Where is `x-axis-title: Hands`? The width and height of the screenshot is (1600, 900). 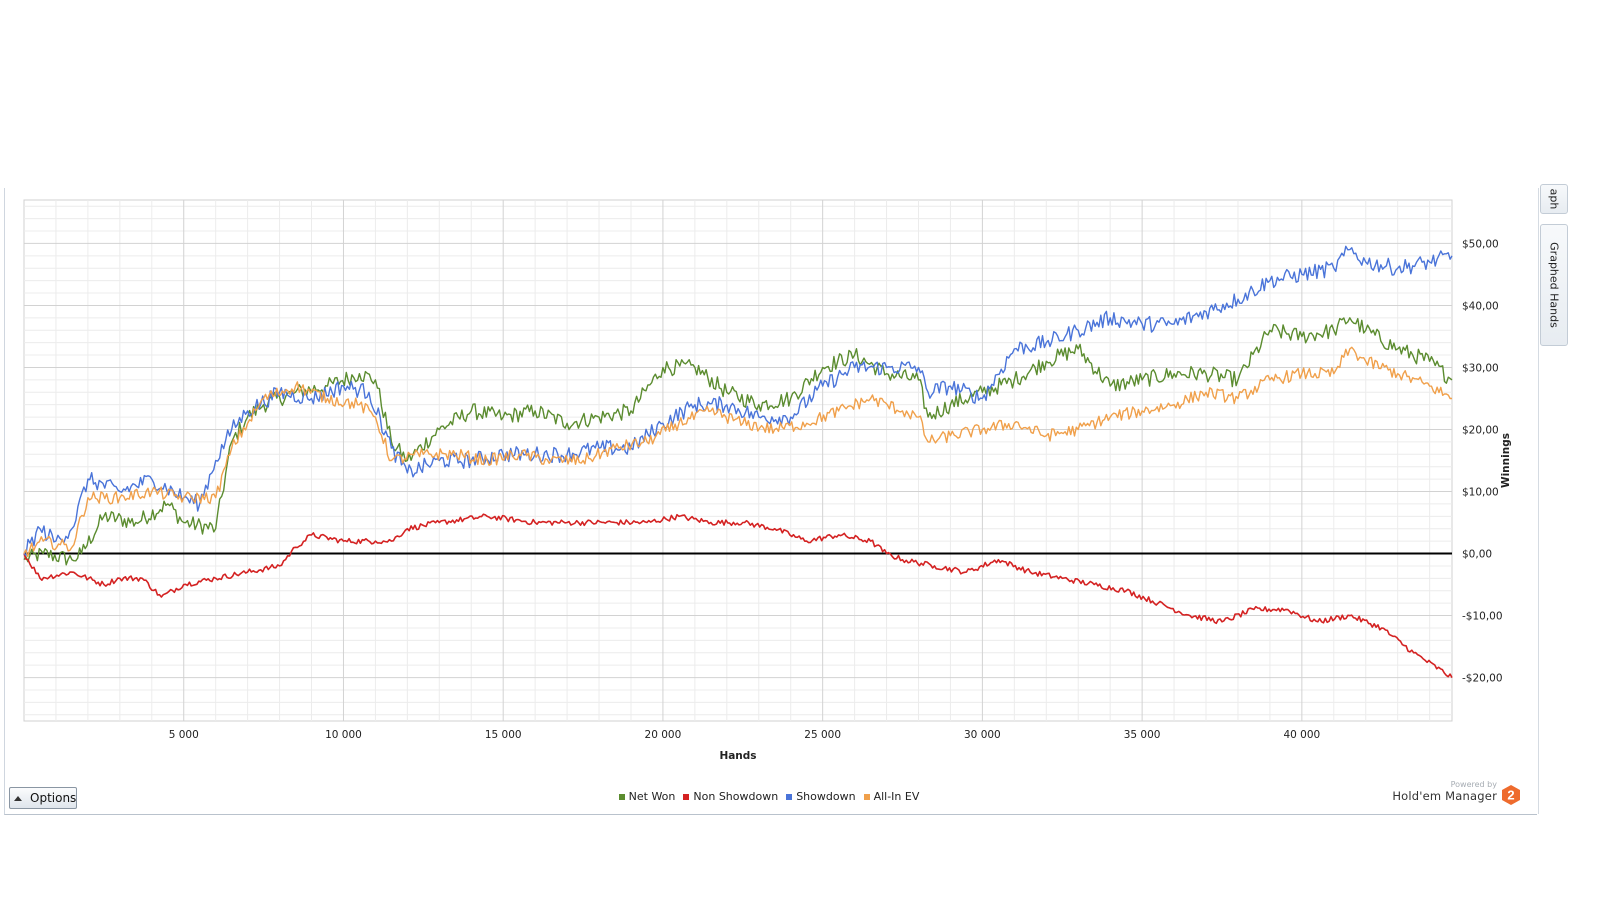
x-axis-title: Hands is located at coordinates (737, 756).